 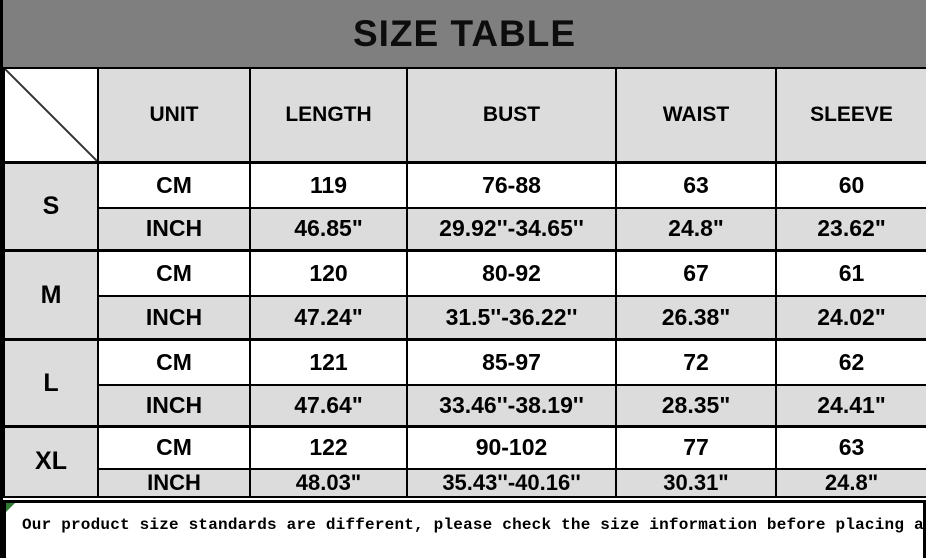 What do you see at coordinates (511, 115) in the screenshot?
I see `column-header-bust: BUST` at bounding box center [511, 115].